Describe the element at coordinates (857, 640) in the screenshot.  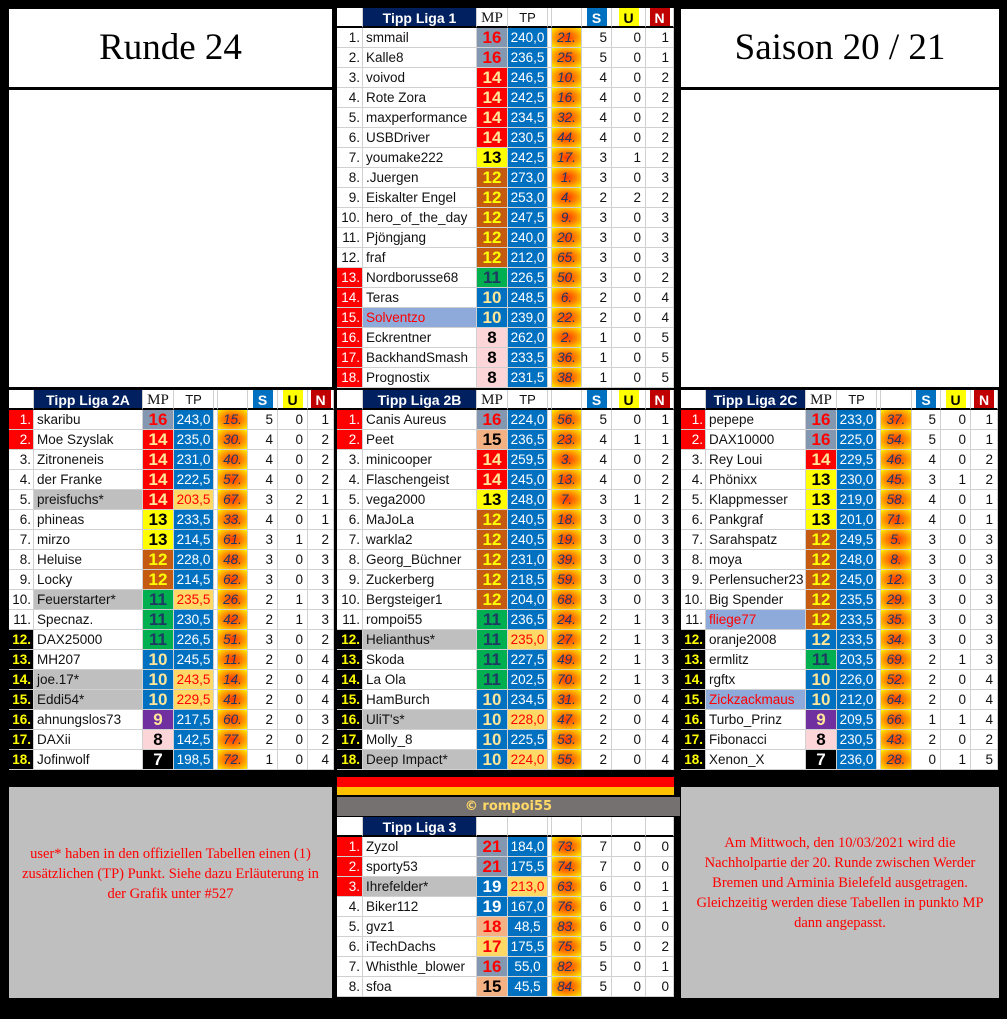
I see `tipp-points: 233,5` at that location.